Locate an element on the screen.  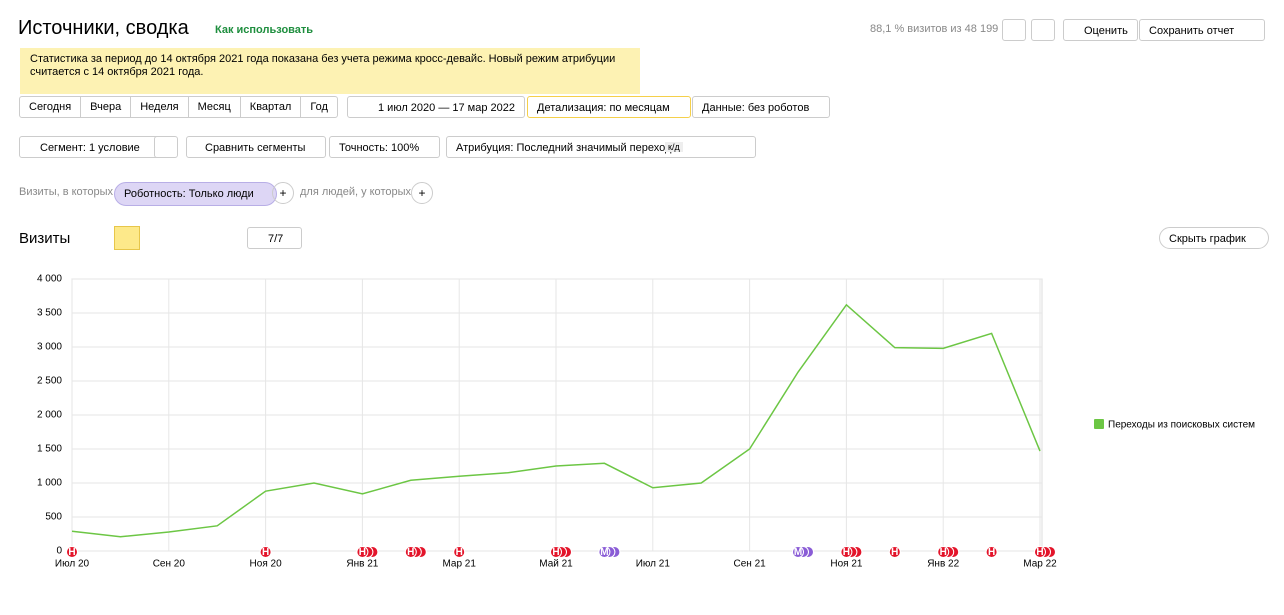
x-tick-label: Сен 21 is located at coordinates (749, 564).